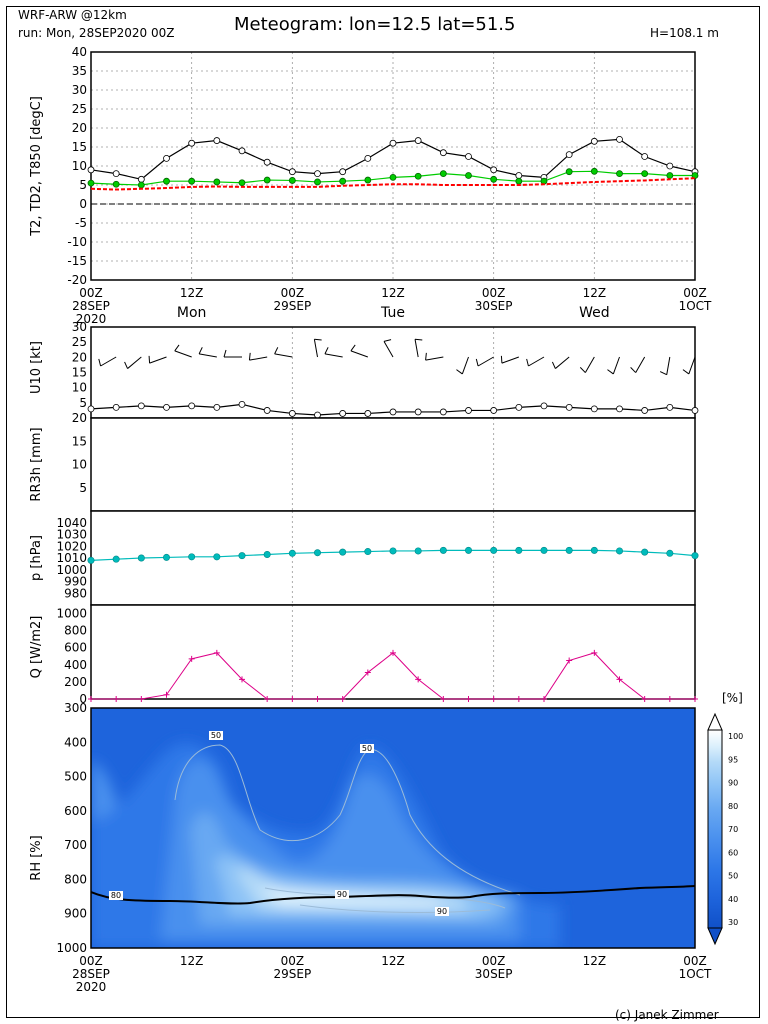 The image size is (768, 1024). What do you see at coordinates (36, 647) in the screenshot?
I see `radiation-y-label: Q [W/m2]` at bounding box center [36, 647].